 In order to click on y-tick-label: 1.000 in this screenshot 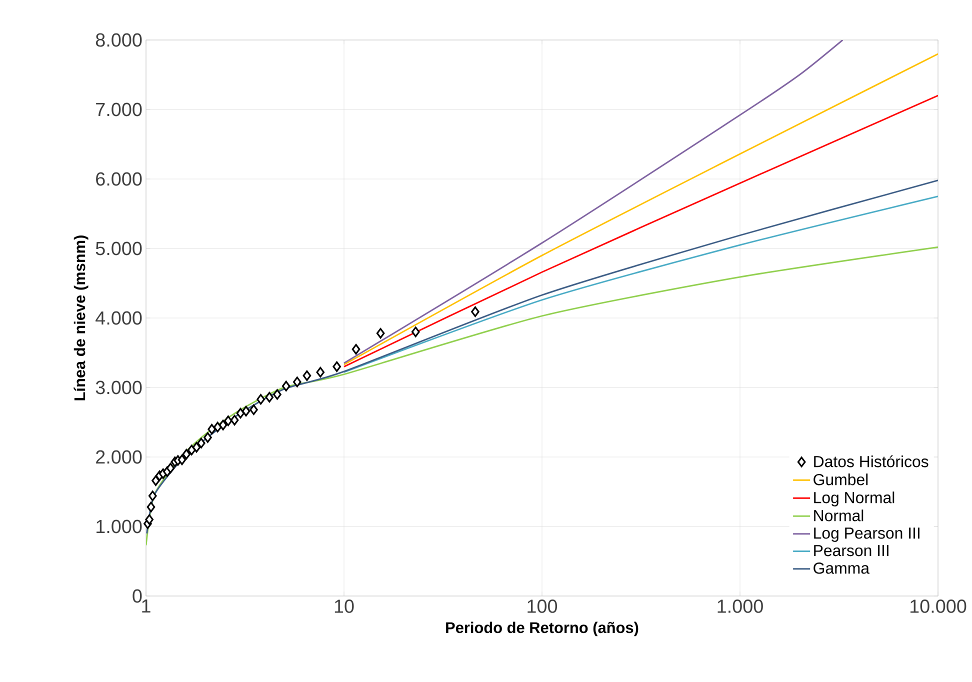, I will do `click(119, 527)`.